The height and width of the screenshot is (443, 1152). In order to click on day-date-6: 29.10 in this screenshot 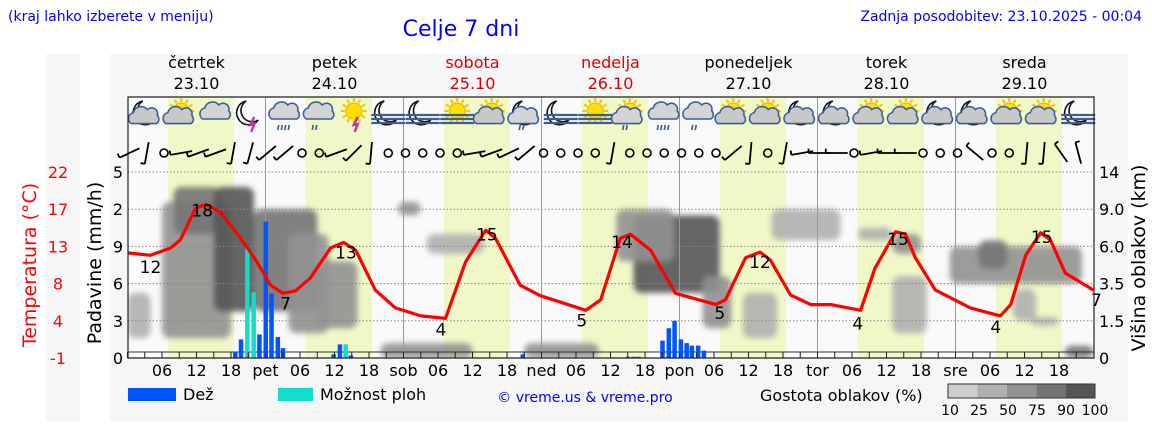, I will do `click(1025, 83)`.